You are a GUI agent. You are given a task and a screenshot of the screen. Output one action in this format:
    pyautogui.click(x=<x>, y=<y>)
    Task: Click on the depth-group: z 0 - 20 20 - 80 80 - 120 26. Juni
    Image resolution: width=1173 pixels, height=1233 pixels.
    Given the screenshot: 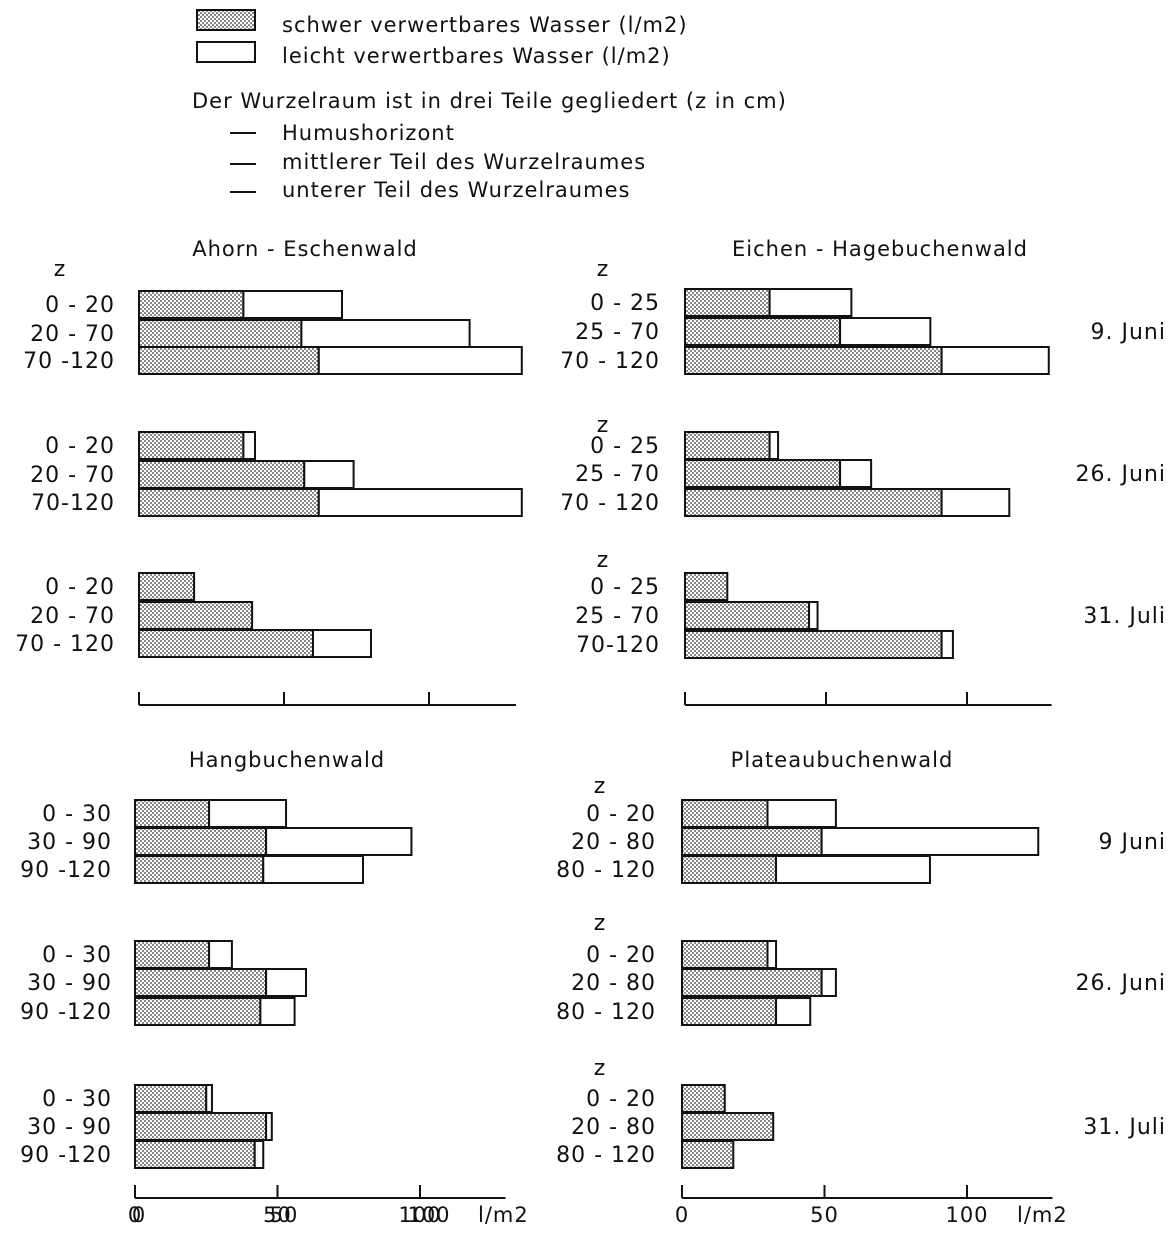 What is the action you would take?
    pyautogui.click(x=860, y=968)
    